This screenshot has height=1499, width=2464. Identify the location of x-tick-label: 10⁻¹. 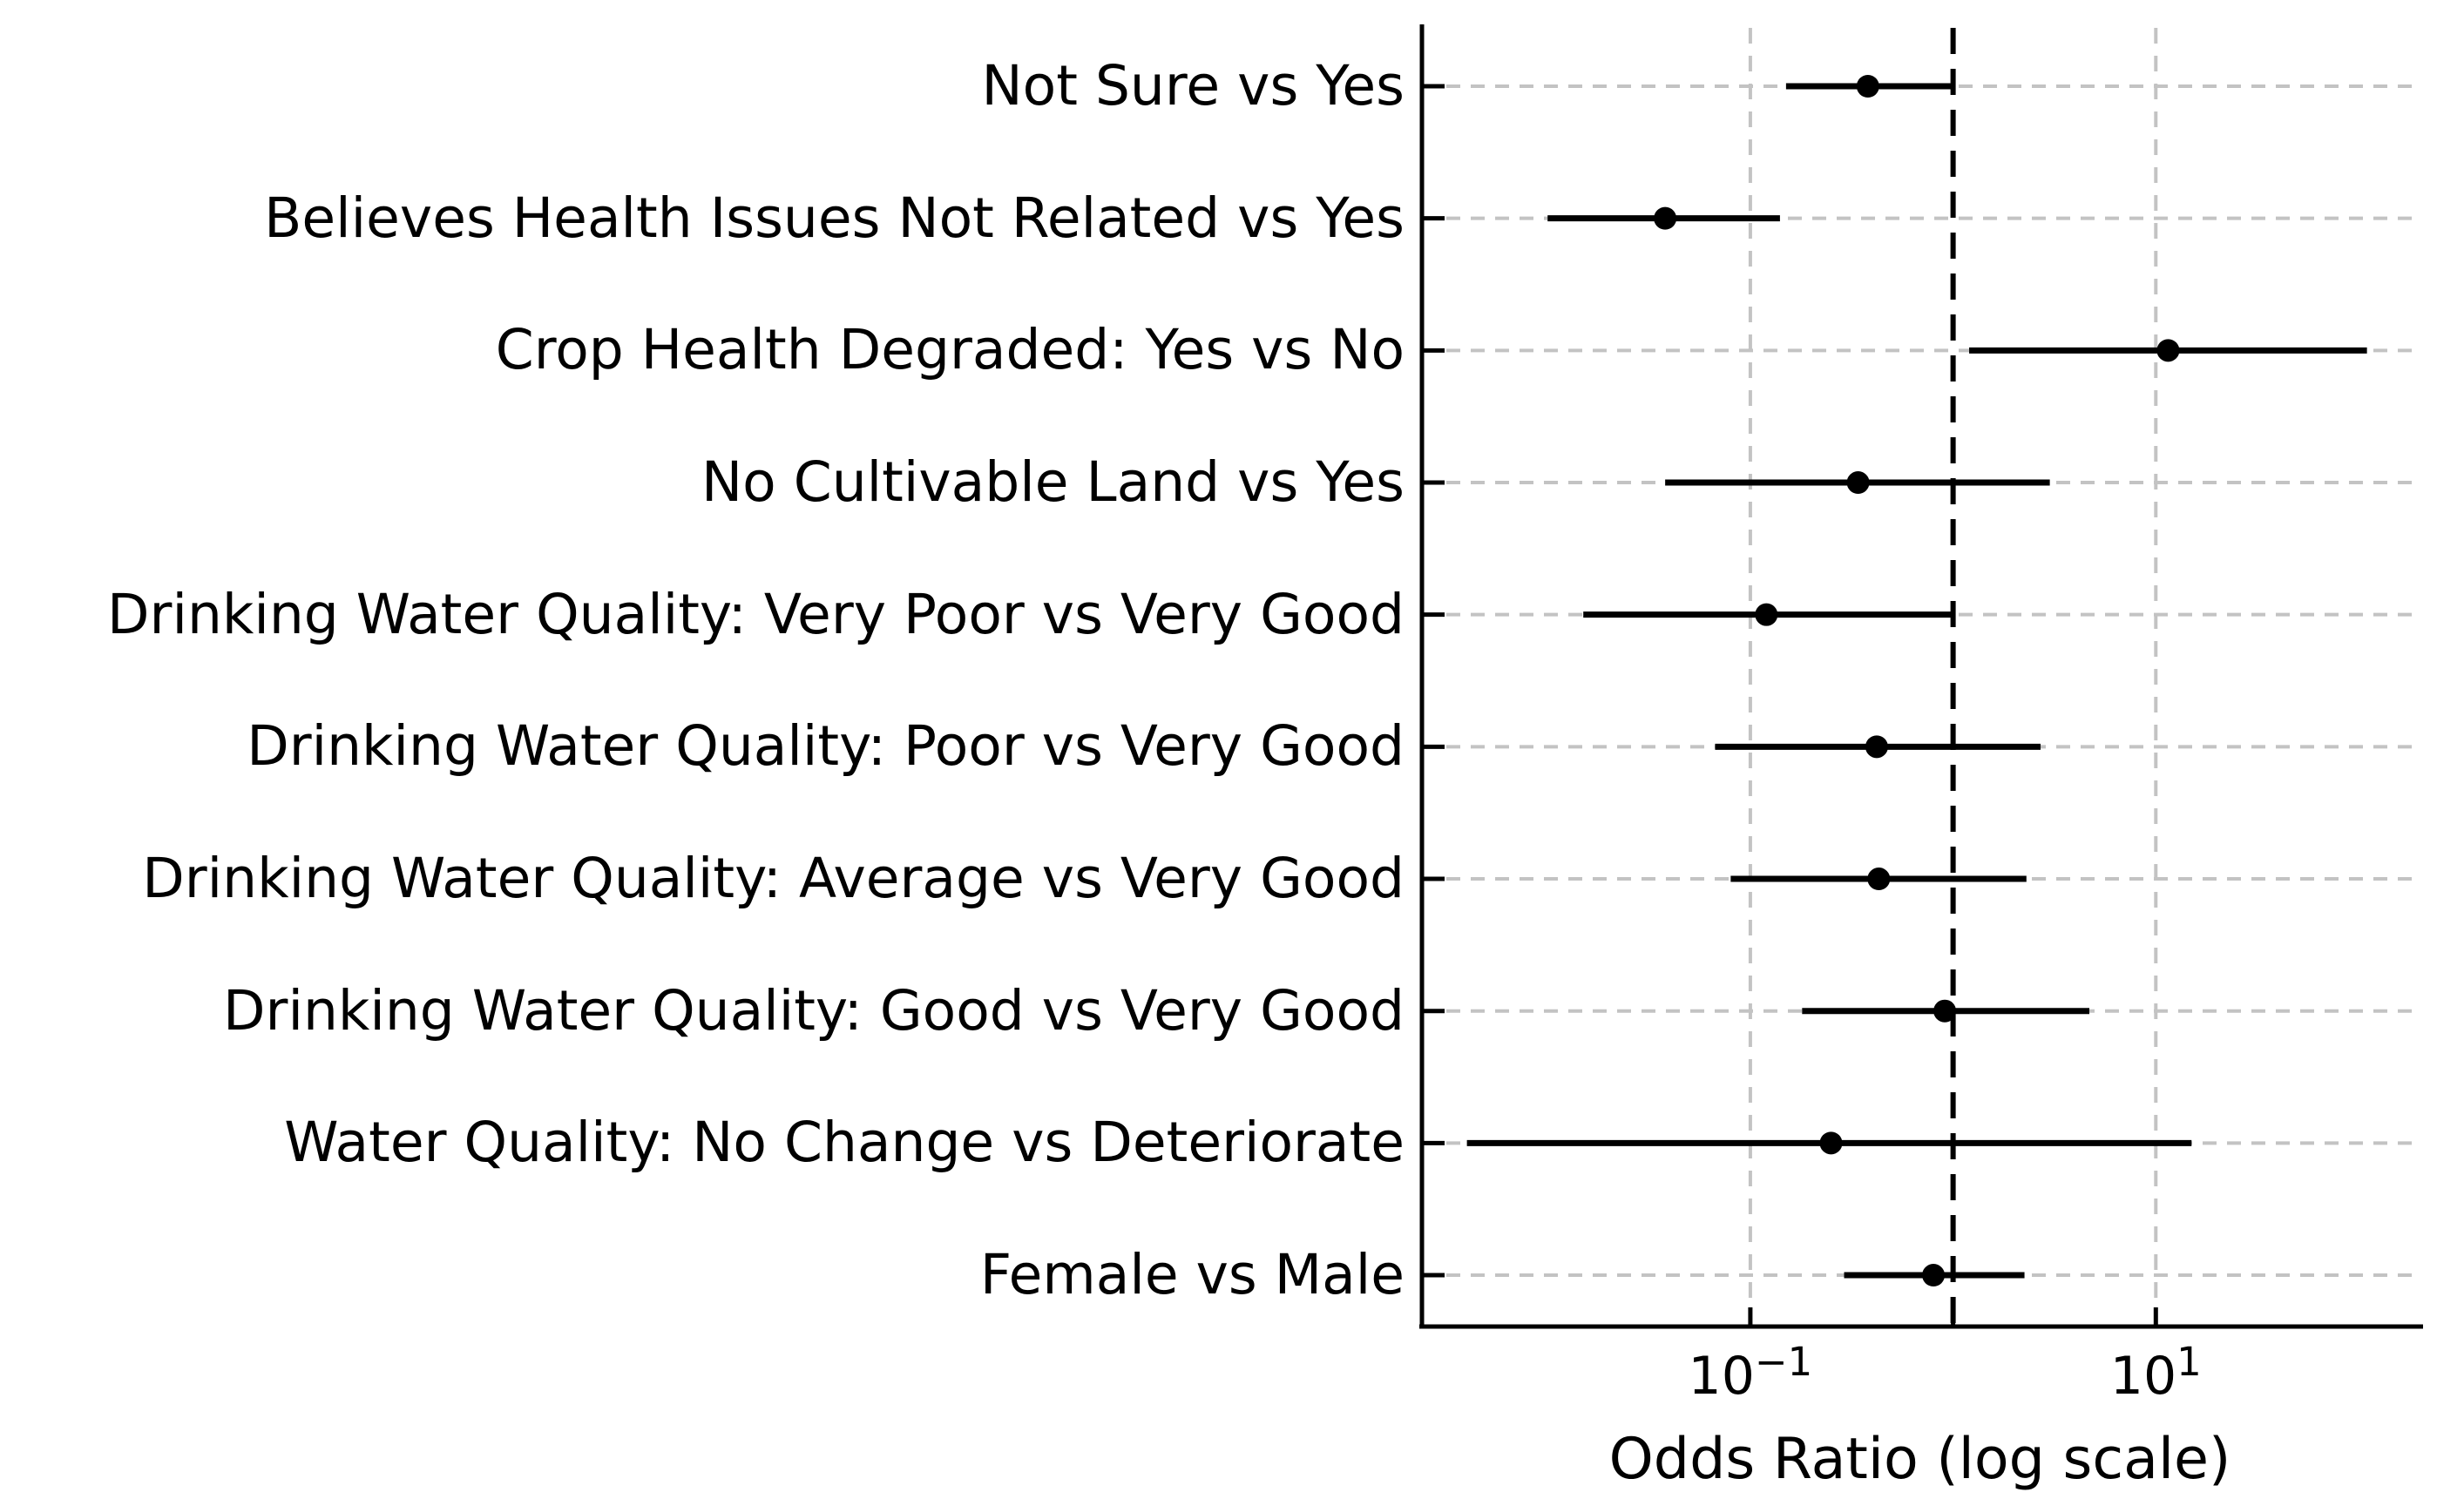
(1750, 1374).